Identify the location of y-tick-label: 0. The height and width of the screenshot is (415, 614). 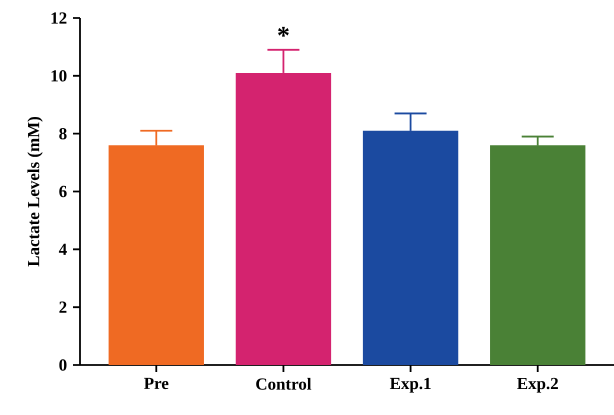
(63, 365).